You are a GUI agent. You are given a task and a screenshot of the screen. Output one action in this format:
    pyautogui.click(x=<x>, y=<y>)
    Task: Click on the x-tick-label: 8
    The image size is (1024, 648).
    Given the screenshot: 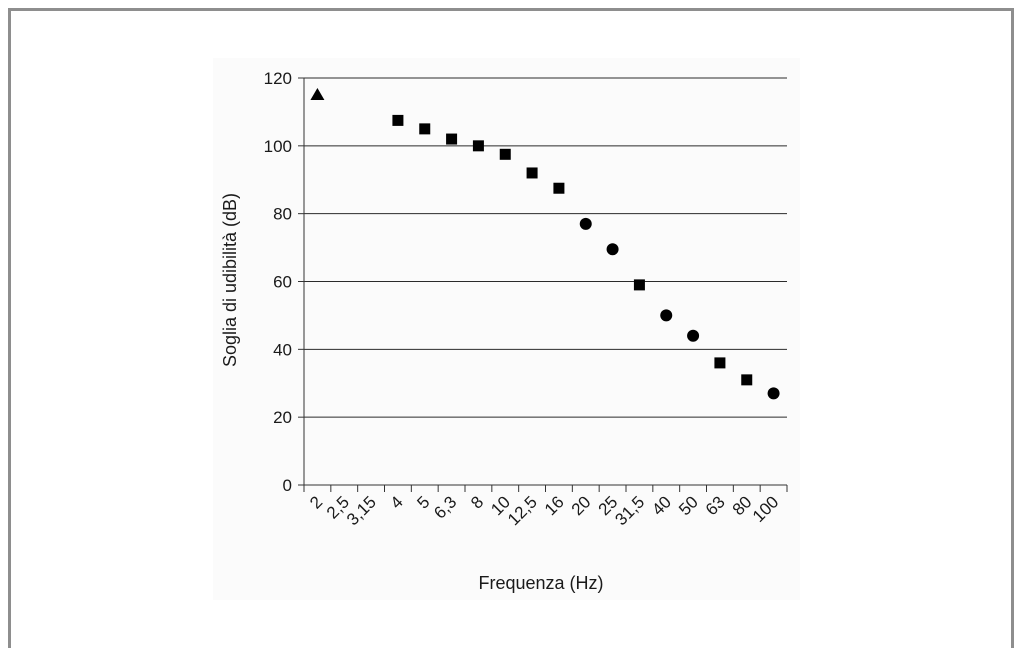 What is the action you would take?
    pyautogui.click(x=477, y=502)
    